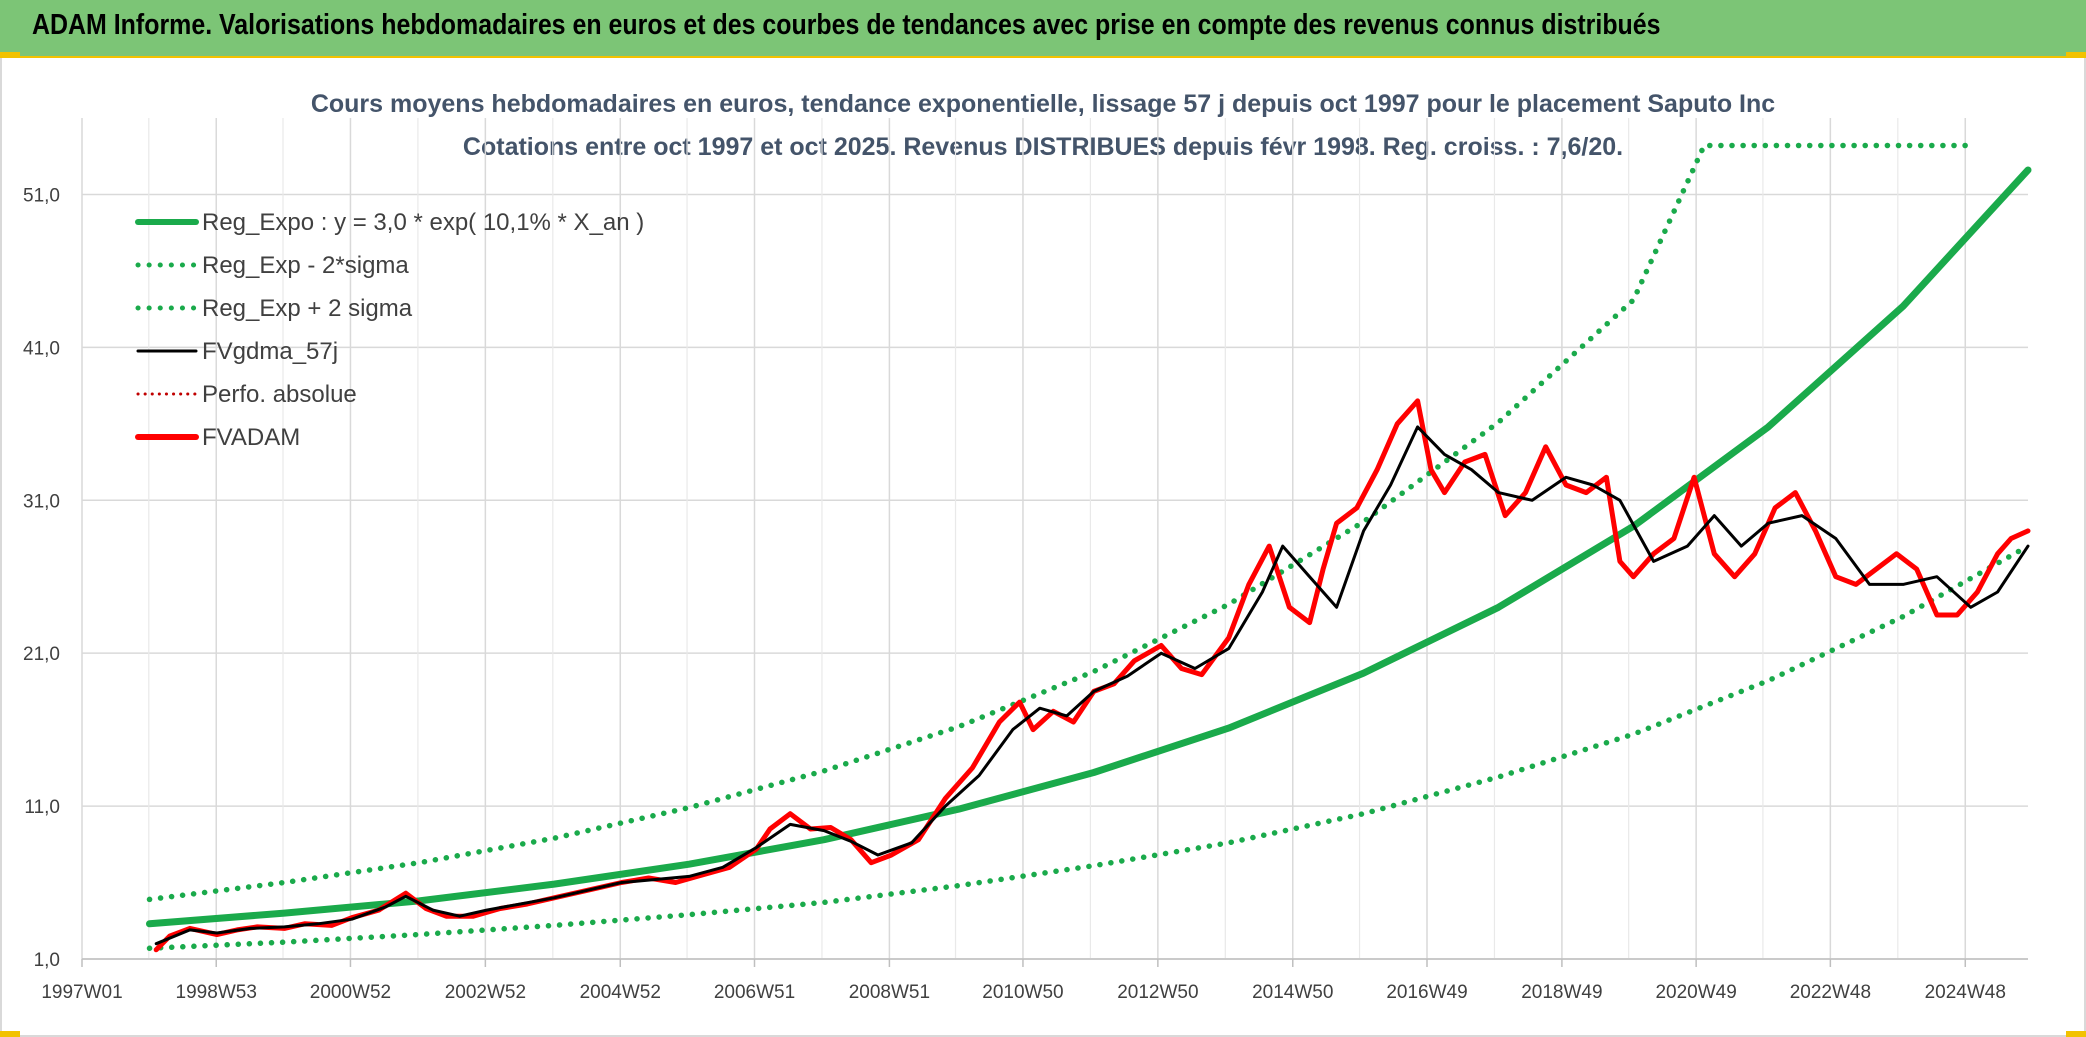  Describe the element at coordinates (41, 348) in the screenshot. I see `y-tick-label: 41,0` at that location.